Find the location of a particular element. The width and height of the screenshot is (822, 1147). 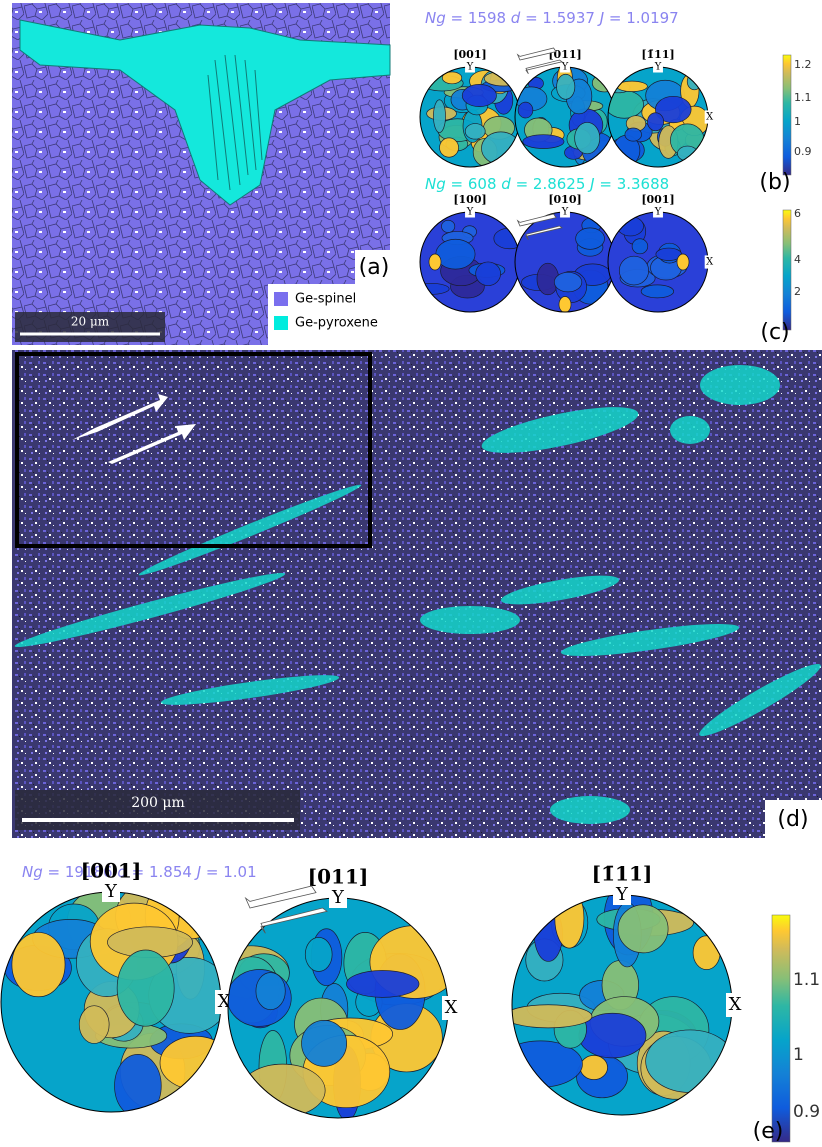

panel-a: 20 μm (a) Ge-spinel Ge-pyroxene is located at coordinates (202, 174).